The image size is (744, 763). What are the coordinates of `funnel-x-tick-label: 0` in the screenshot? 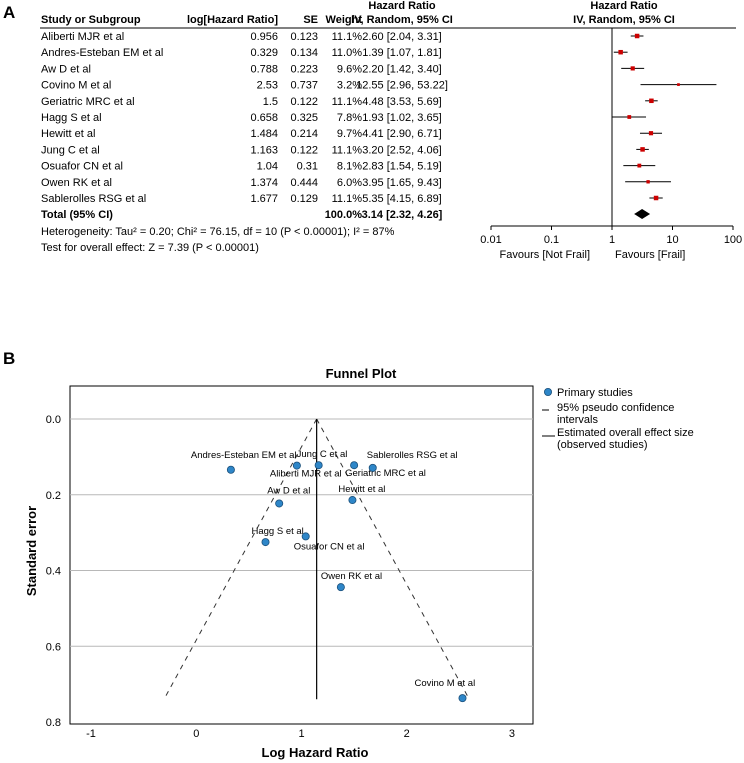 It's located at (196, 734).